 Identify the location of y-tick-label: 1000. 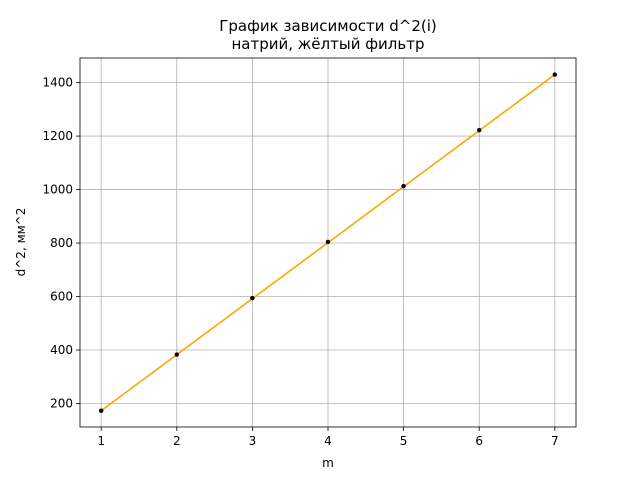
(57, 190).